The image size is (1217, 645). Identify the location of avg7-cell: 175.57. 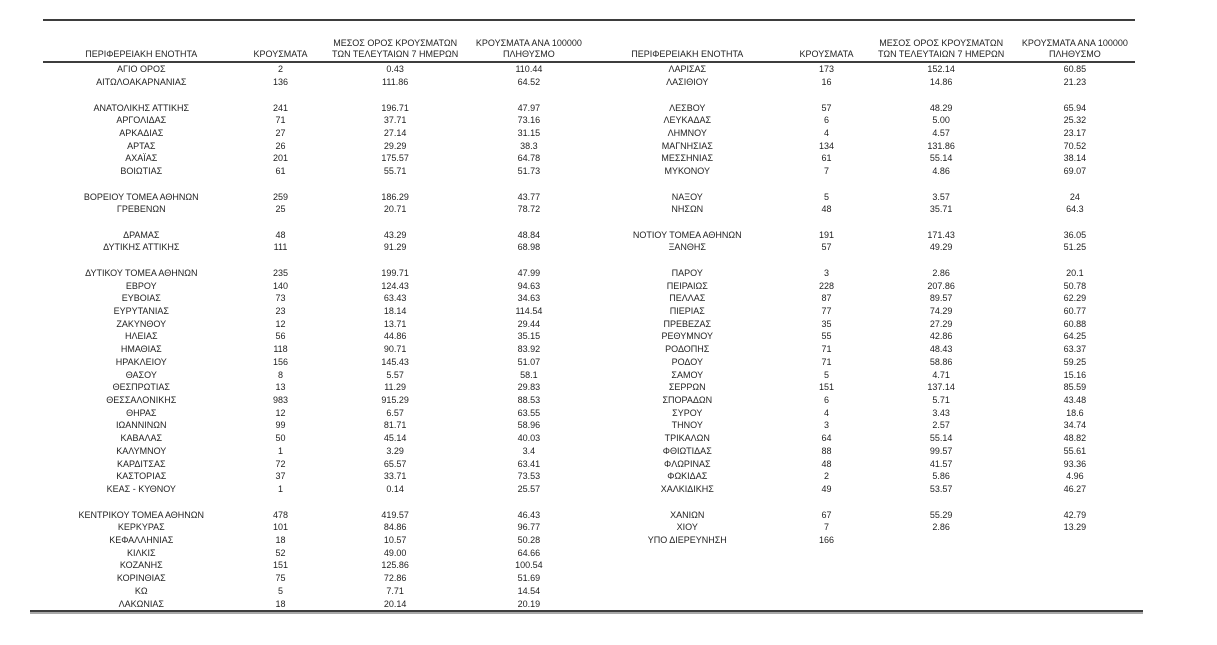
(395, 158).